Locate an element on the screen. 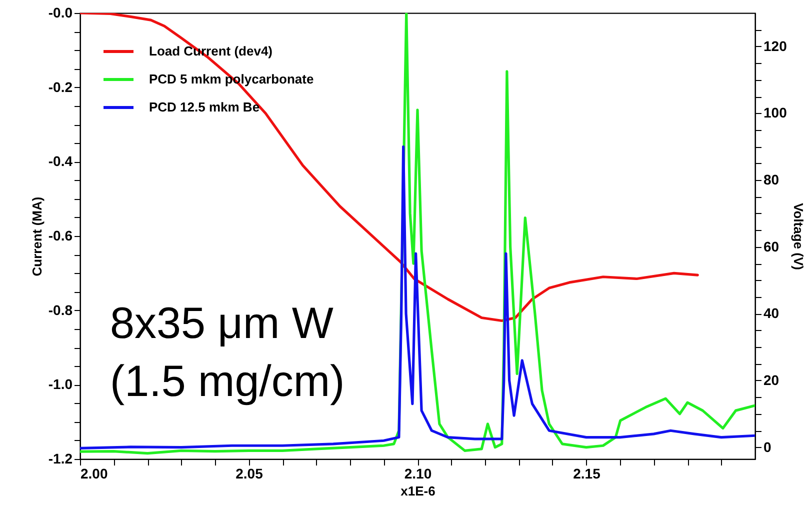 This screenshot has height=510, width=812. y2-tick-label: 100 is located at coordinates (776, 112).